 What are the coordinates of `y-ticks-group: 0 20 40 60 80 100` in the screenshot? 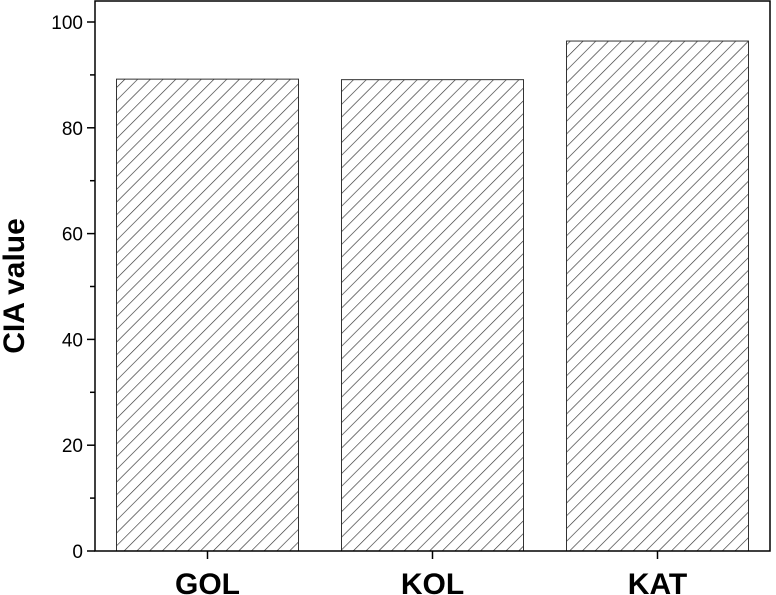 It's located at (73, 288).